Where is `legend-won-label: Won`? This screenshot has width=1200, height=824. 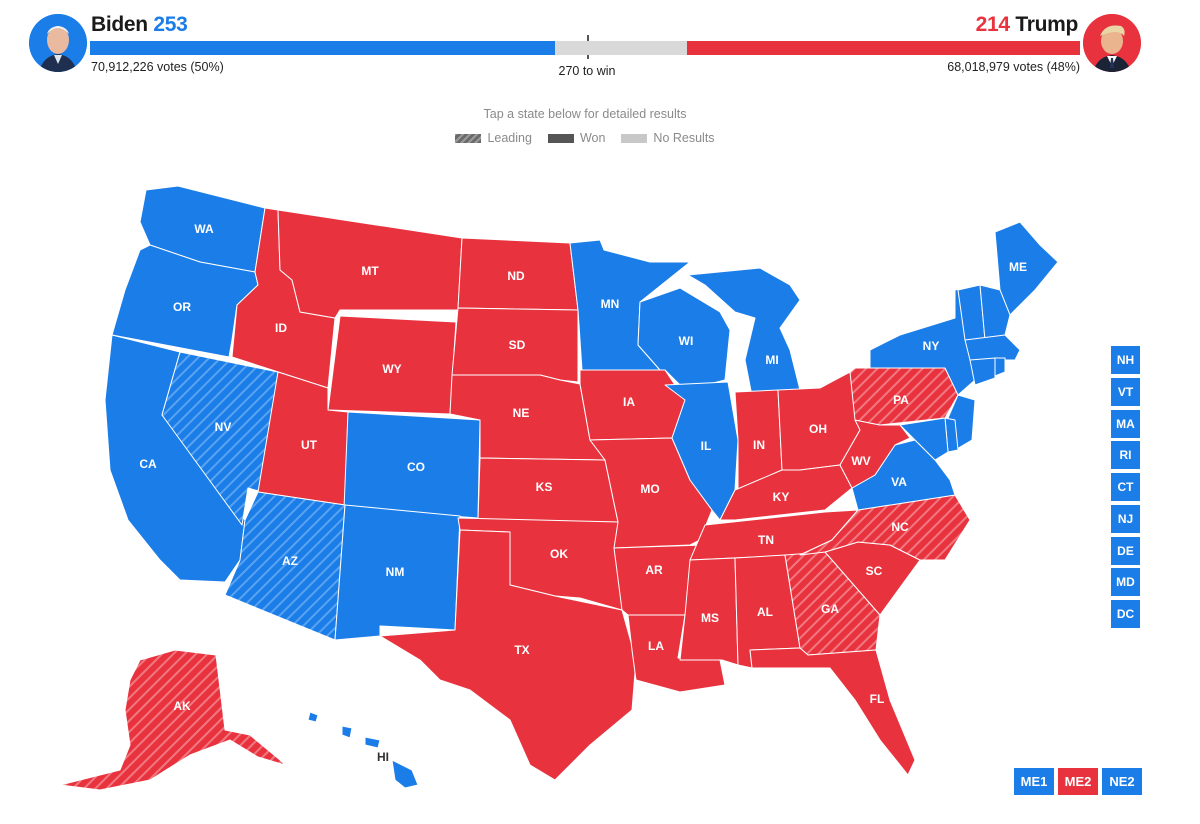 legend-won-label: Won is located at coordinates (592, 138).